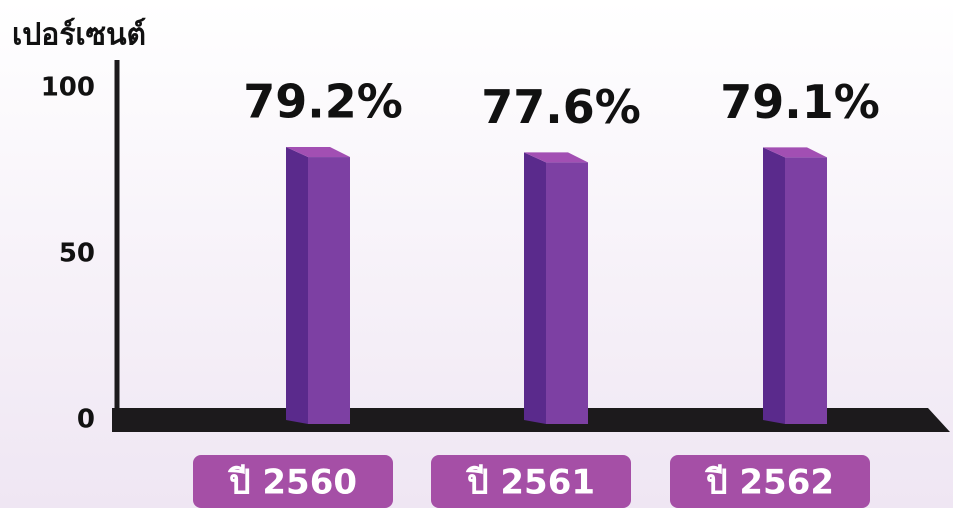 The image size is (953, 508). What do you see at coordinates (79, 35) in the screenshot?
I see `y-axis-label: เปอร์เซนต์` at bounding box center [79, 35].